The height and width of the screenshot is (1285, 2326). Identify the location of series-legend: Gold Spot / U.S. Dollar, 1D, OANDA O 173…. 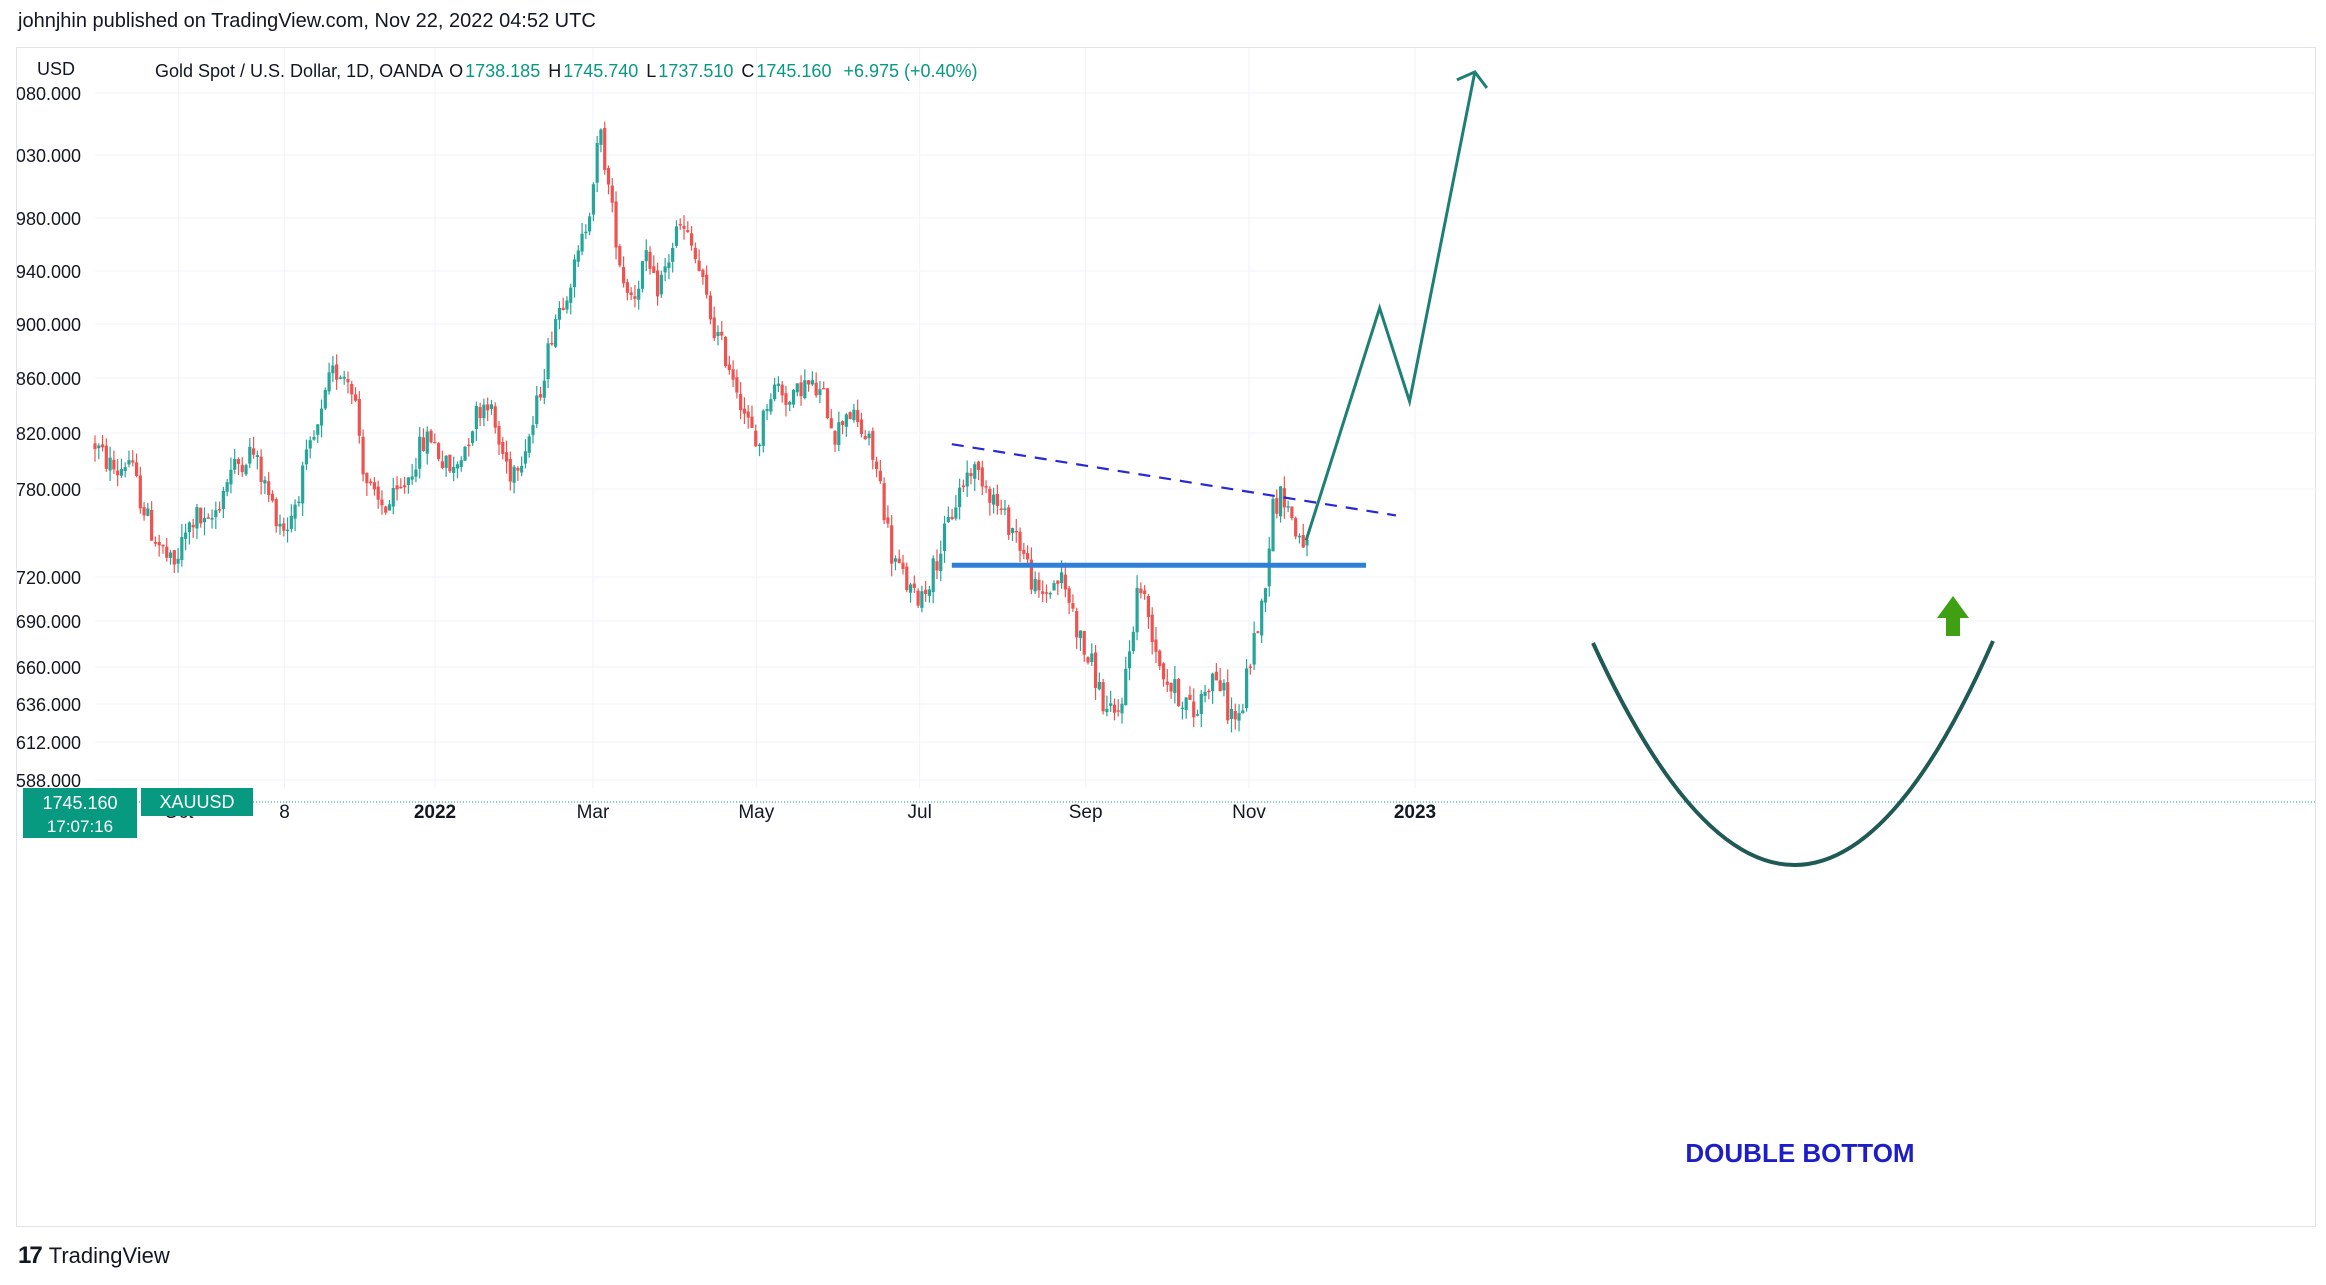
(566, 71).